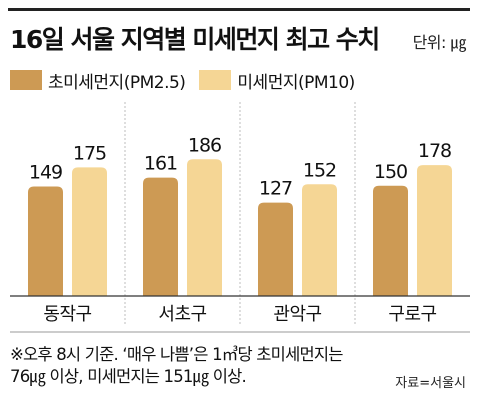  I want to click on source-label: 자료=서울시, so click(430, 383).